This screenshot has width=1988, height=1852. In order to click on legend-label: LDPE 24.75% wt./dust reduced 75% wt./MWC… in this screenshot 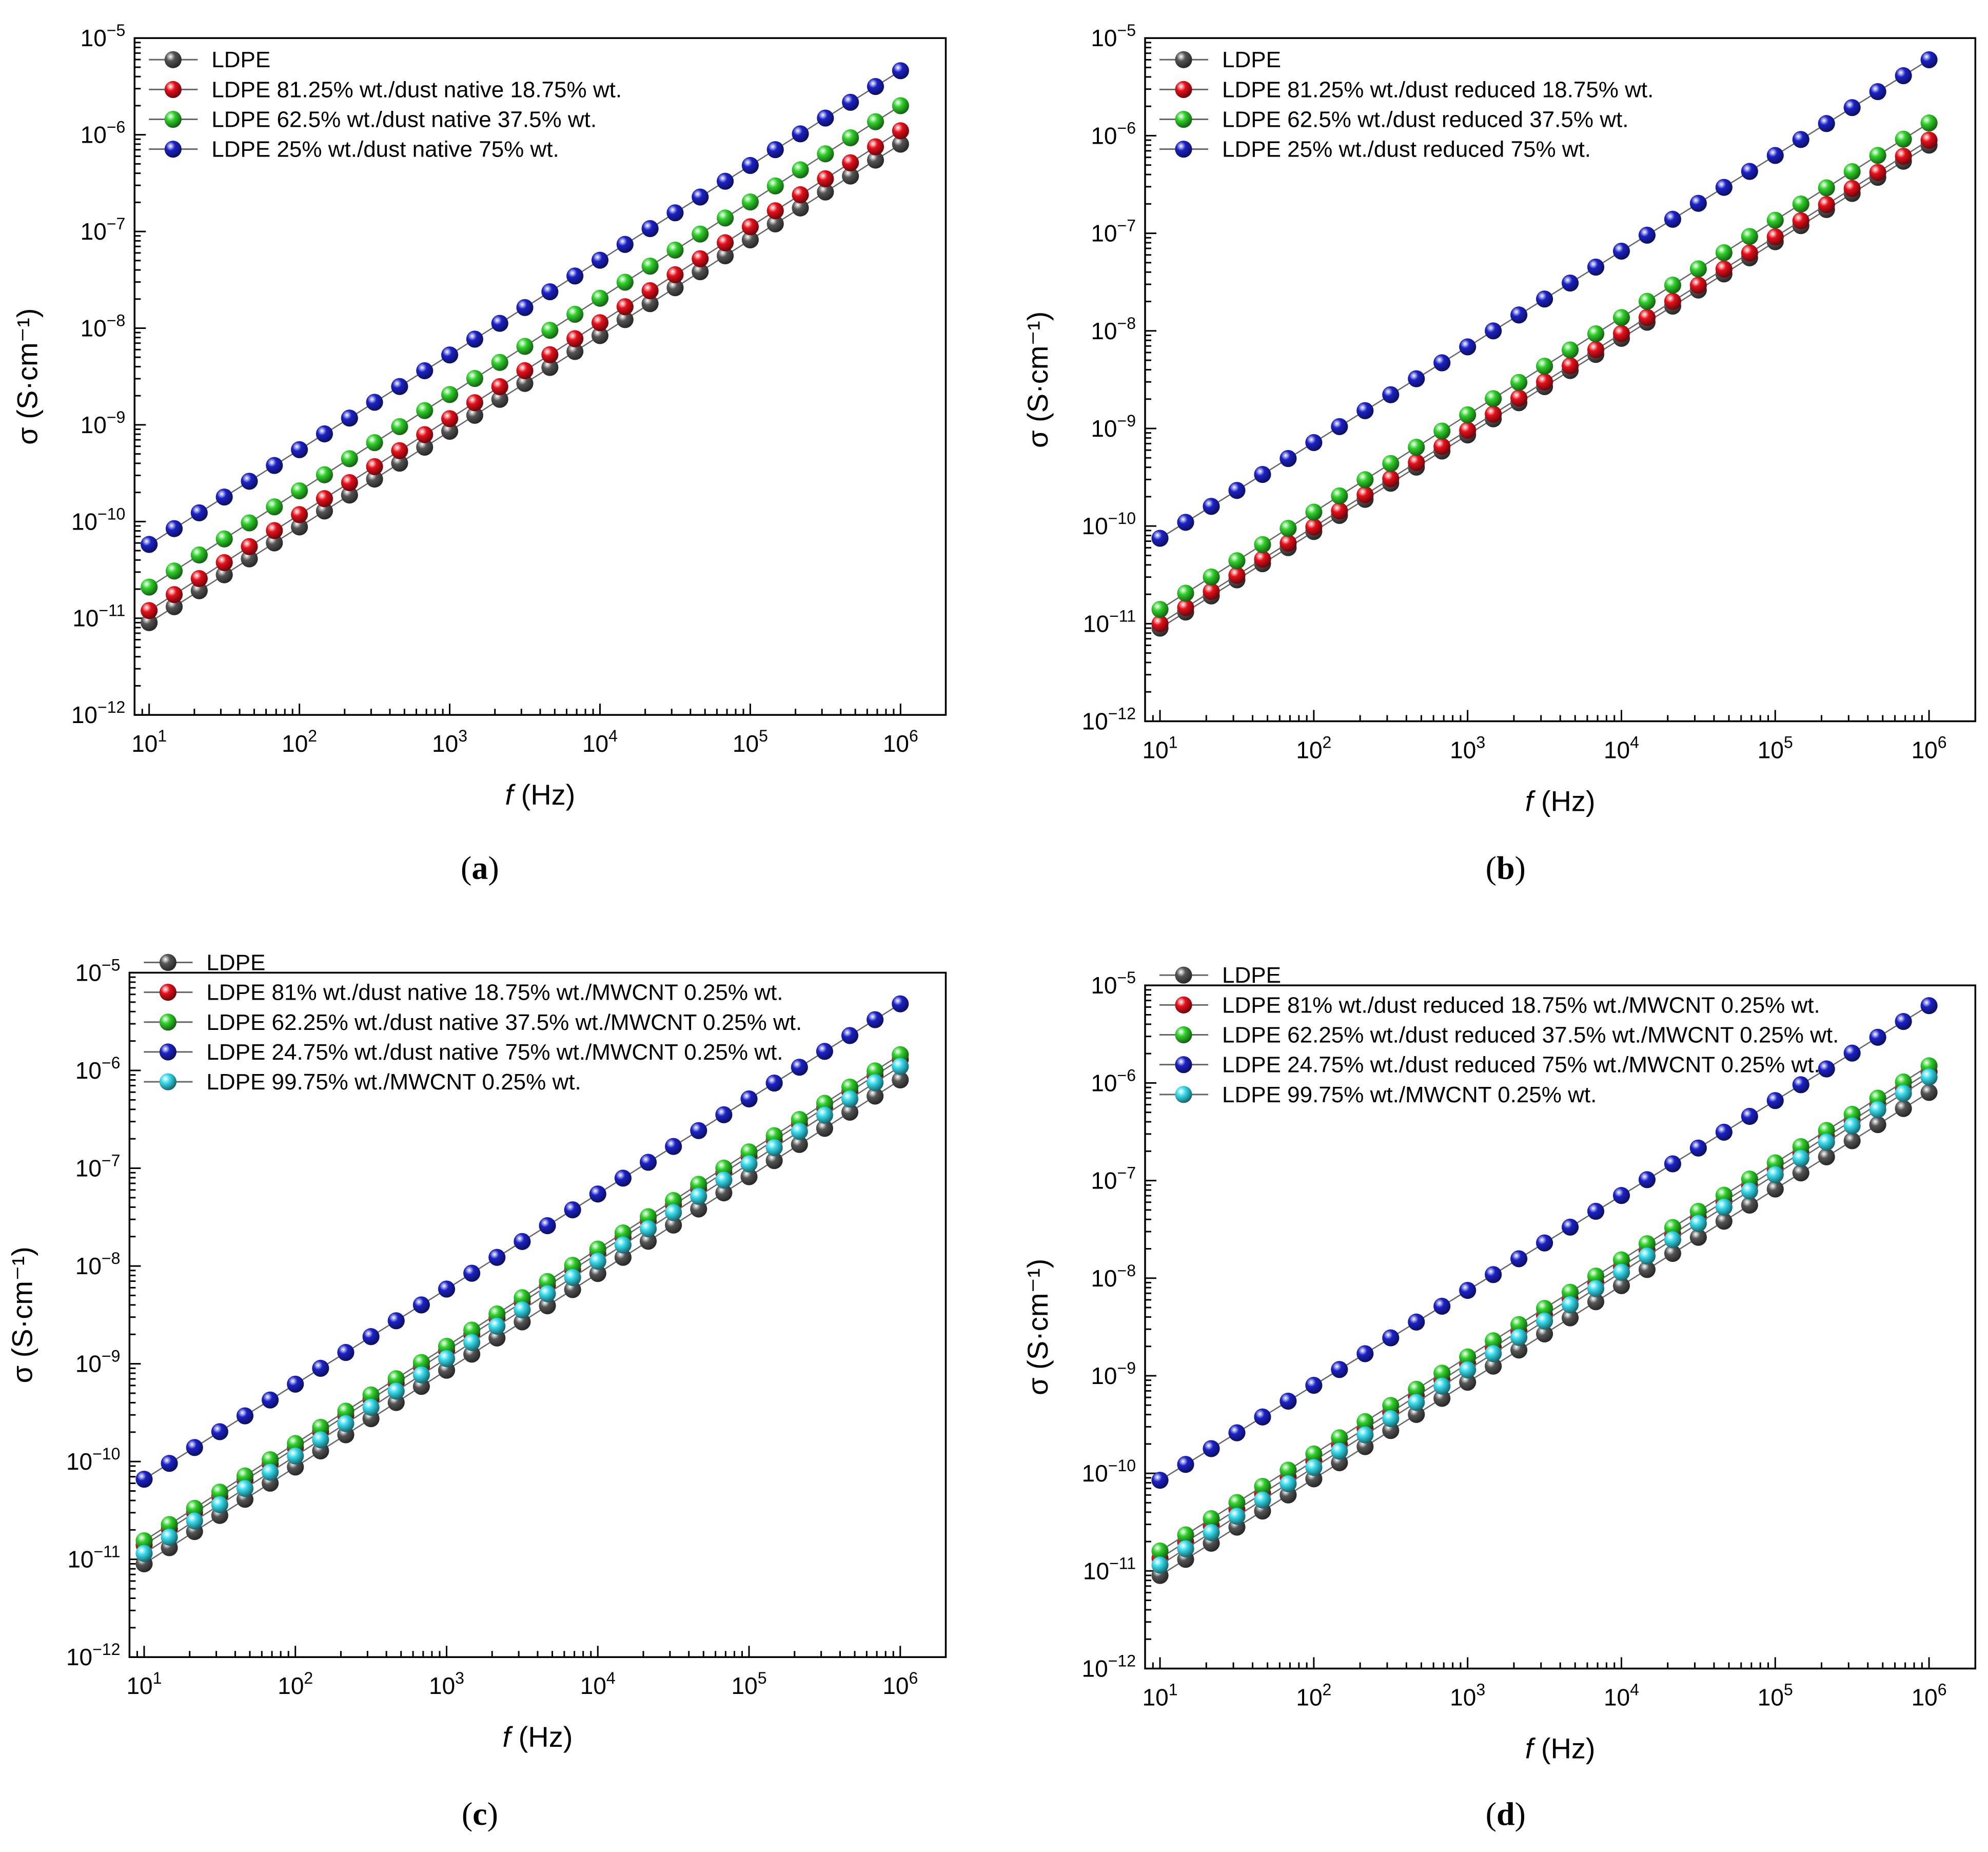, I will do `click(1521, 1065)`.